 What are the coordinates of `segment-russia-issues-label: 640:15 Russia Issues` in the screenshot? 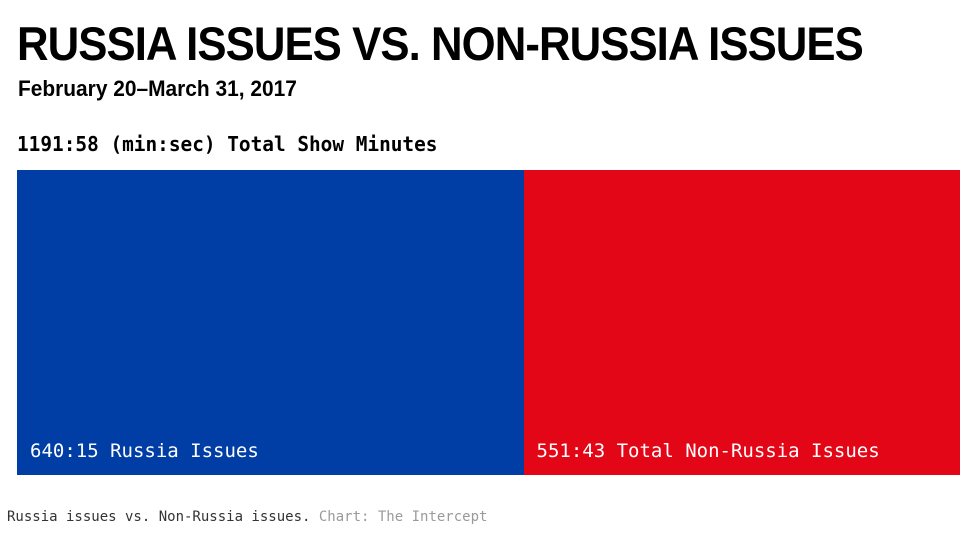 It's located at (144, 451).